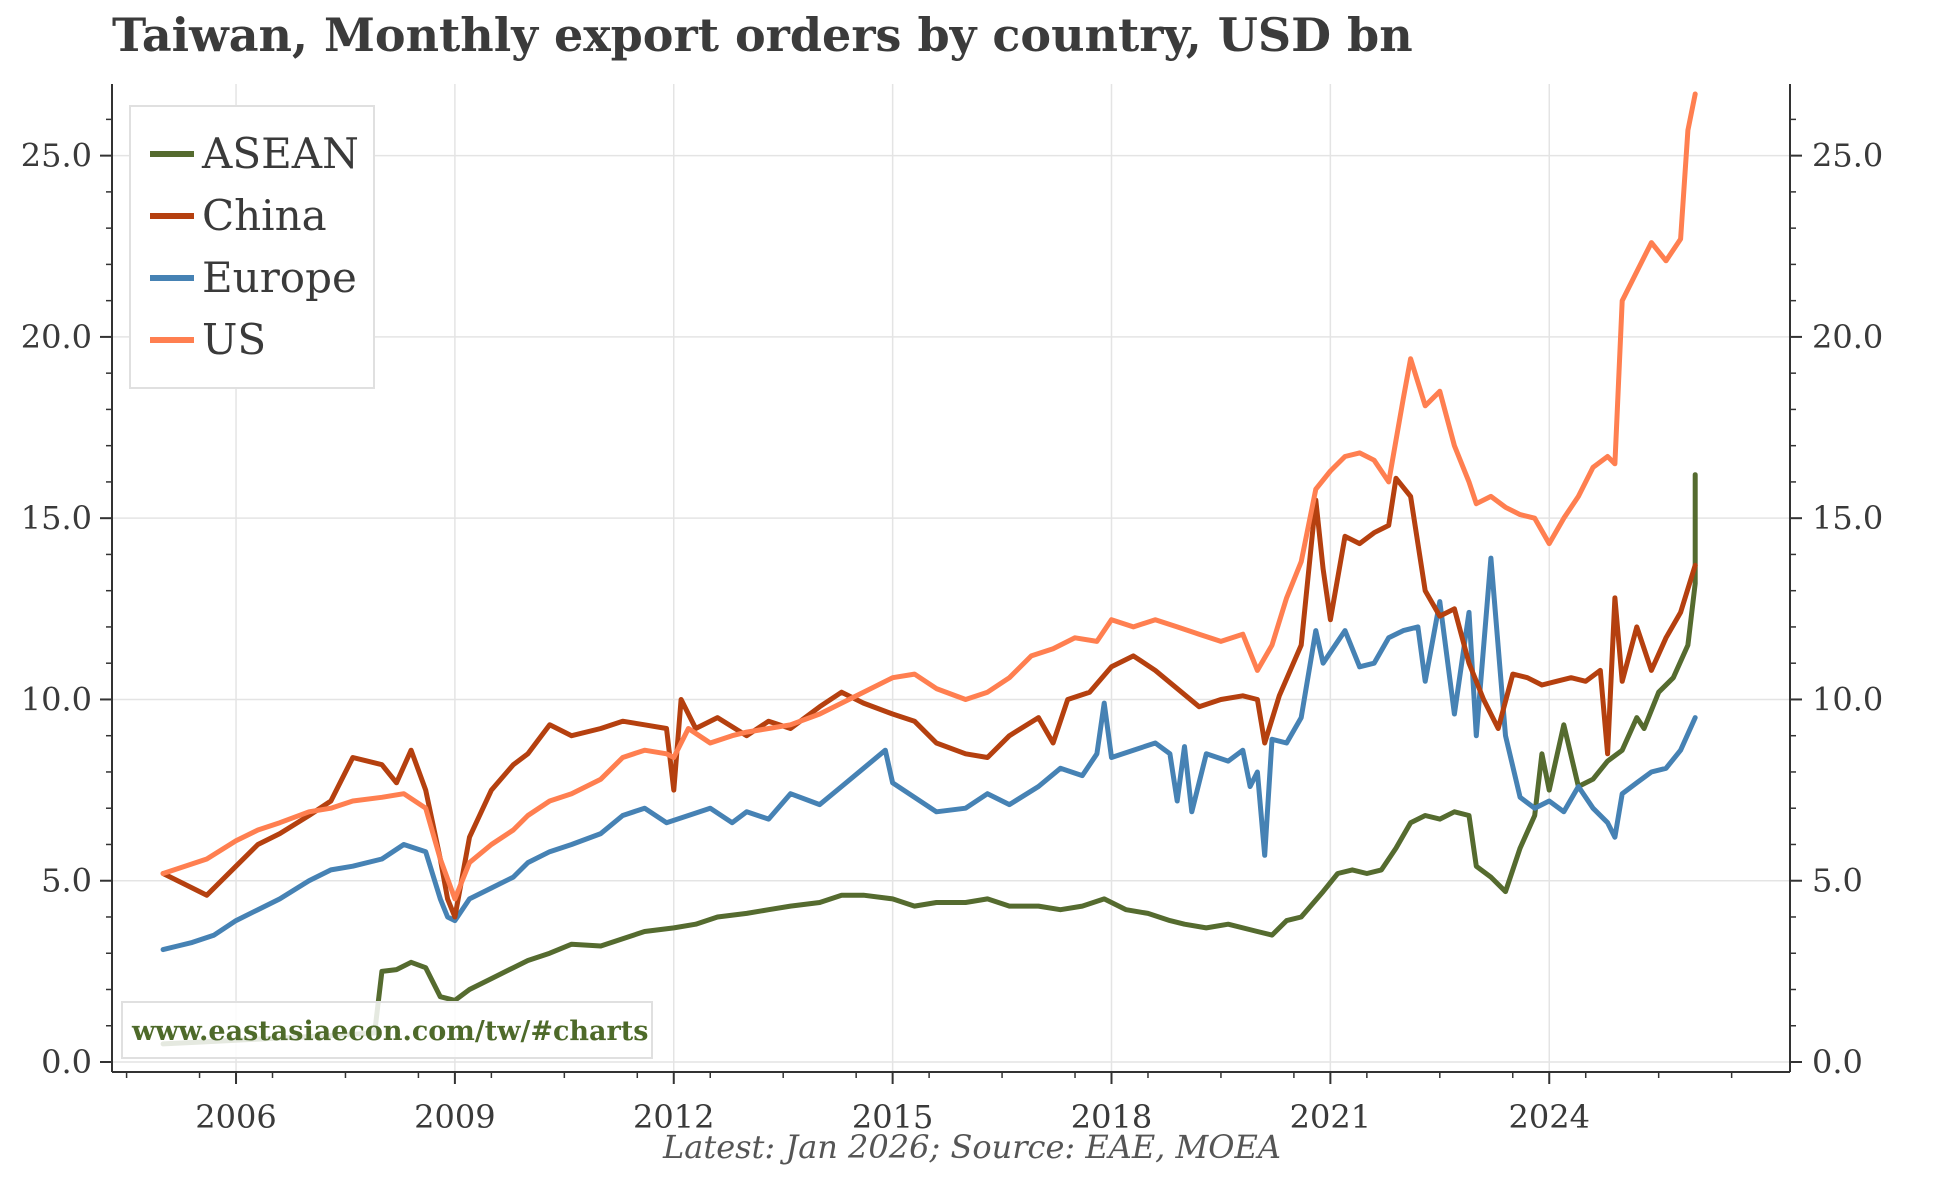  What do you see at coordinates (56, 337) in the screenshot?
I see `y-tick-label-left: 20.0` at bounding box center [56, 337].